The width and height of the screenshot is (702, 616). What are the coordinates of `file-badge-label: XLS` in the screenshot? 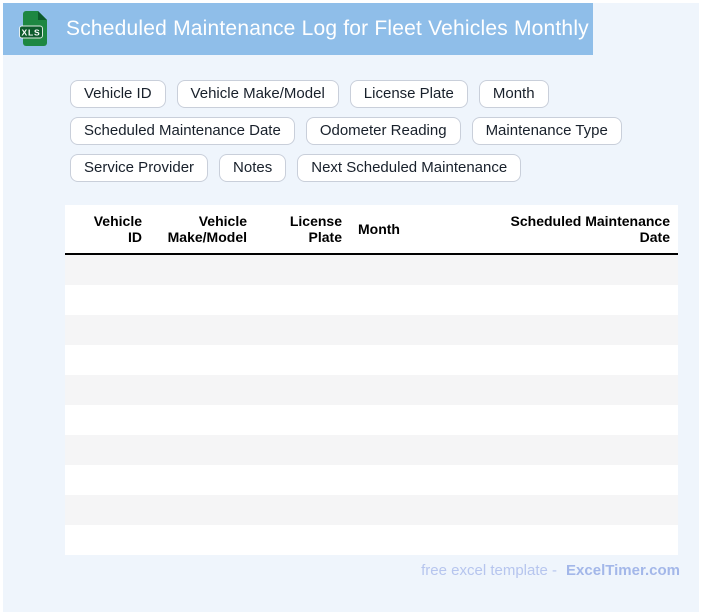 It's located at (31, 33).